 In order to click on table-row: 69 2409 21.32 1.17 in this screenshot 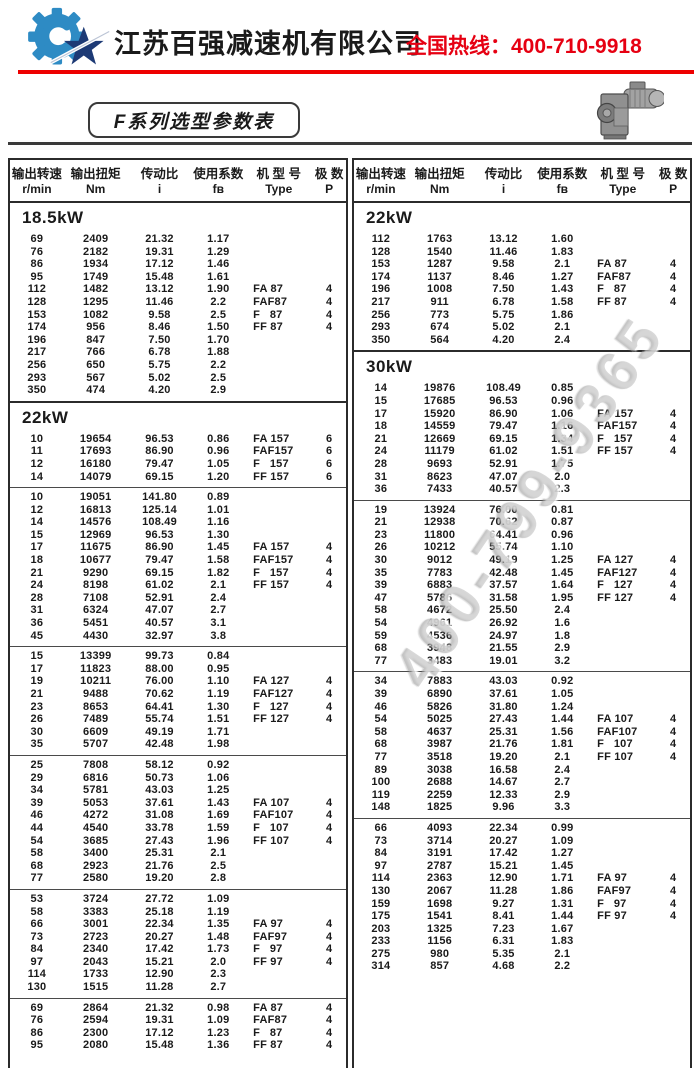, I will do `click(178, 239)`.